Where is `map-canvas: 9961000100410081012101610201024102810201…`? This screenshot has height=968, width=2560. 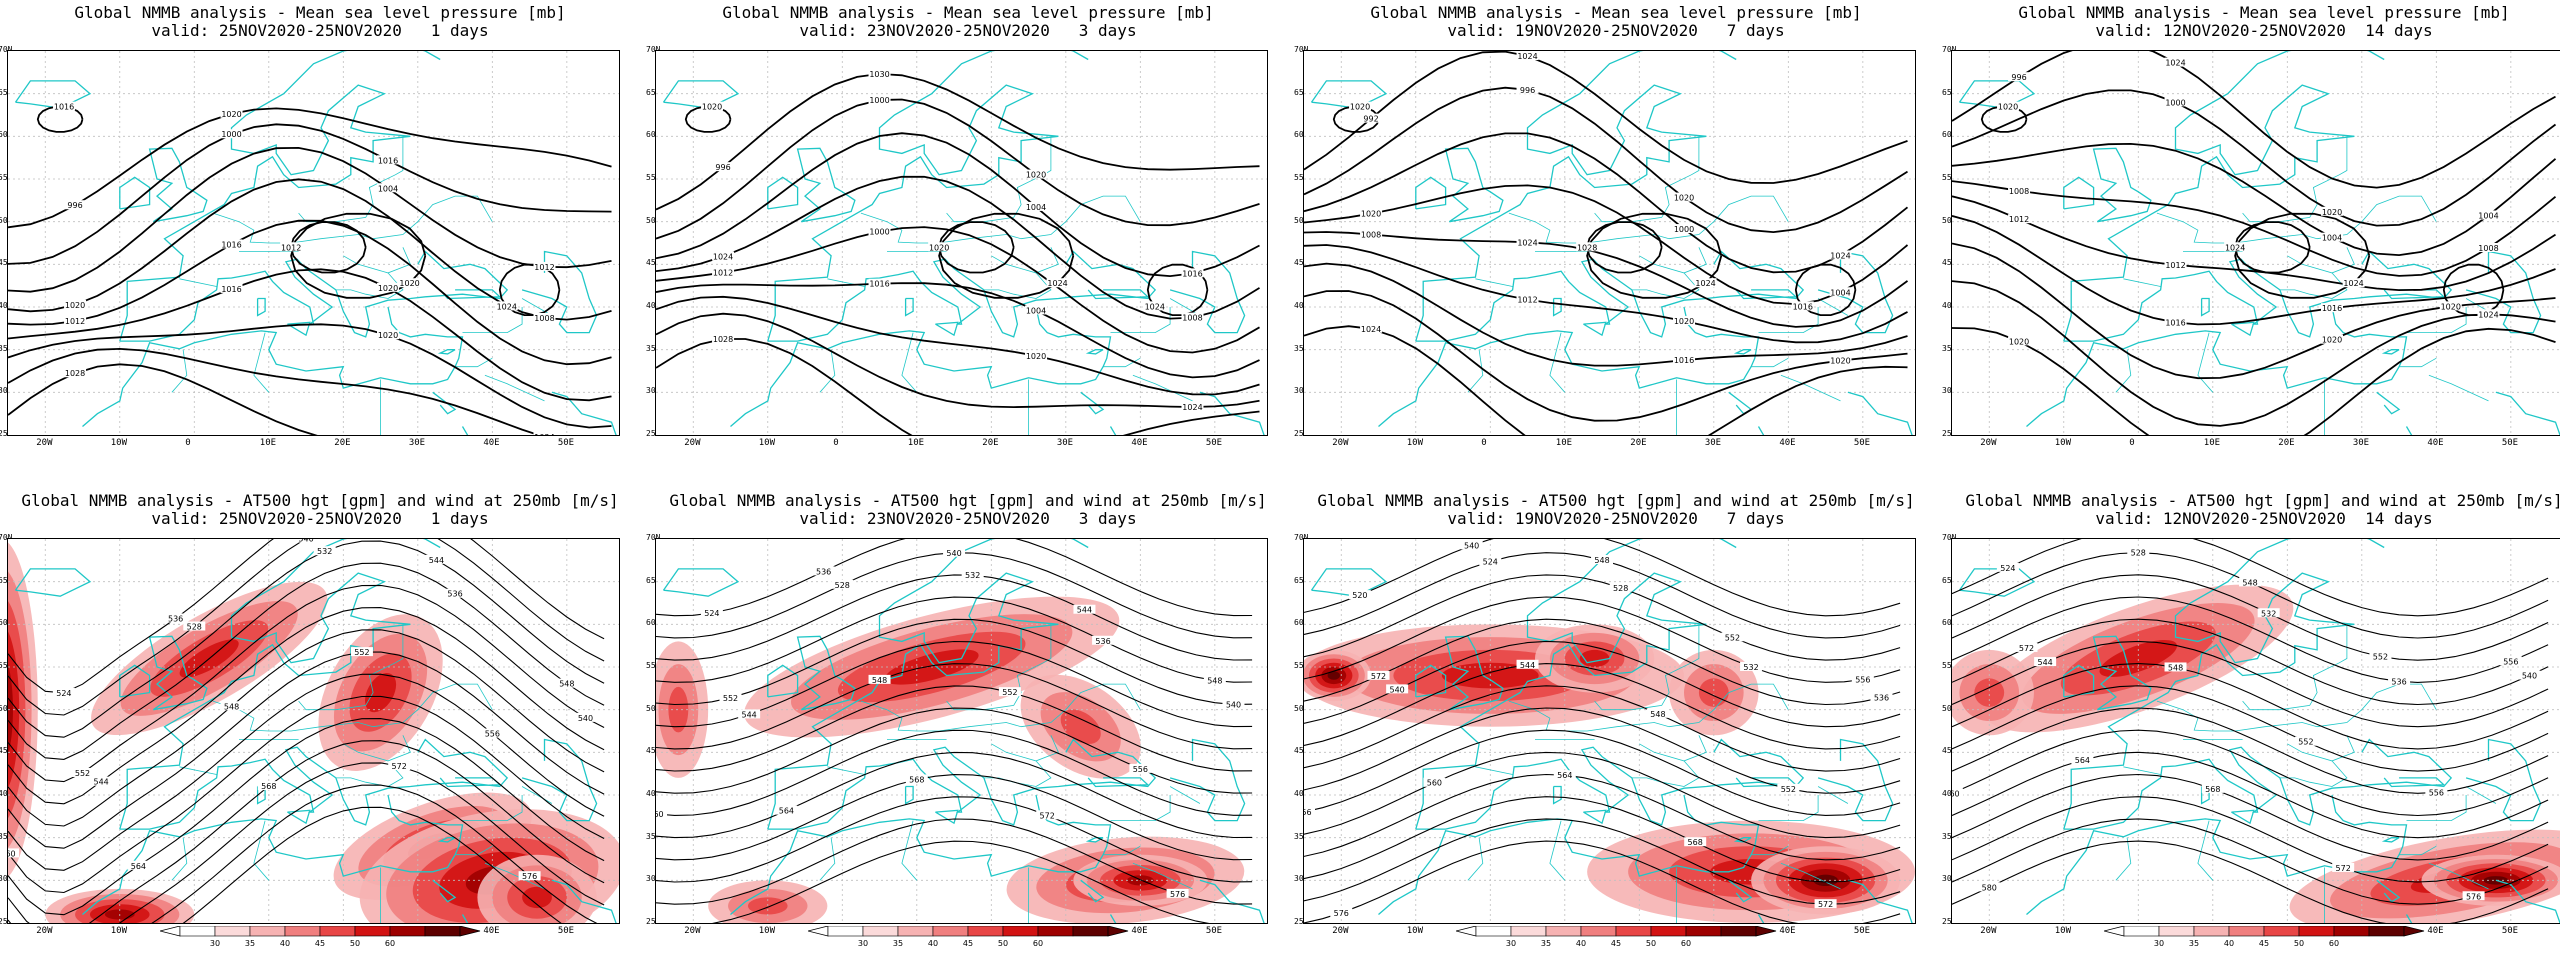
map-canvas: 9961000100410081012101610201024102810201… is located at coordinates (961, 243).